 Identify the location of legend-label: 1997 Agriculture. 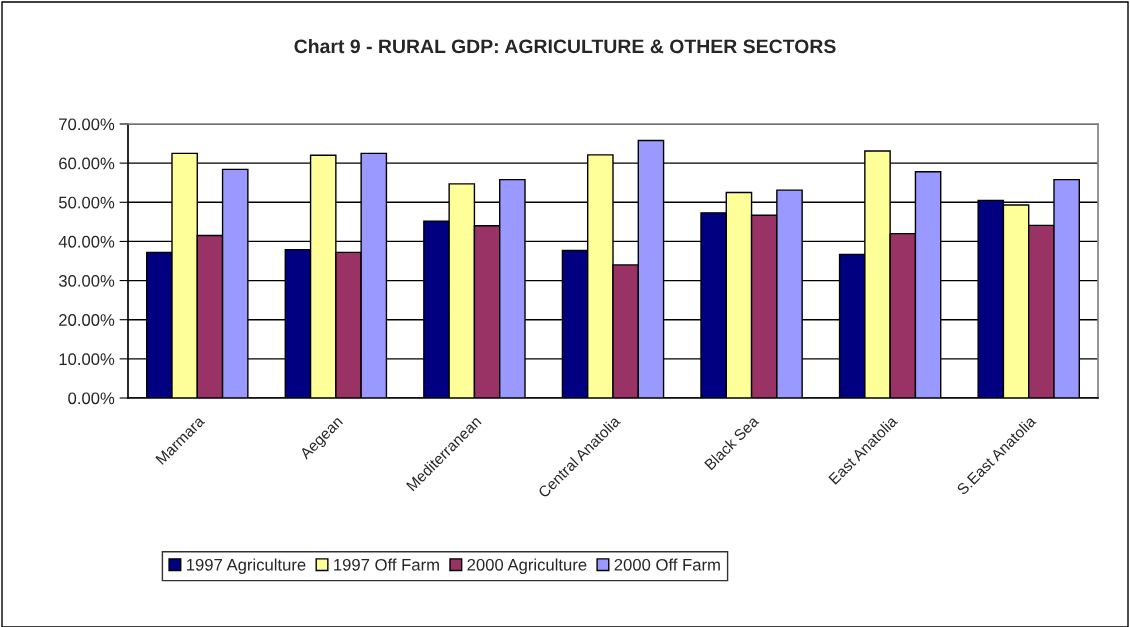
(246, 566).